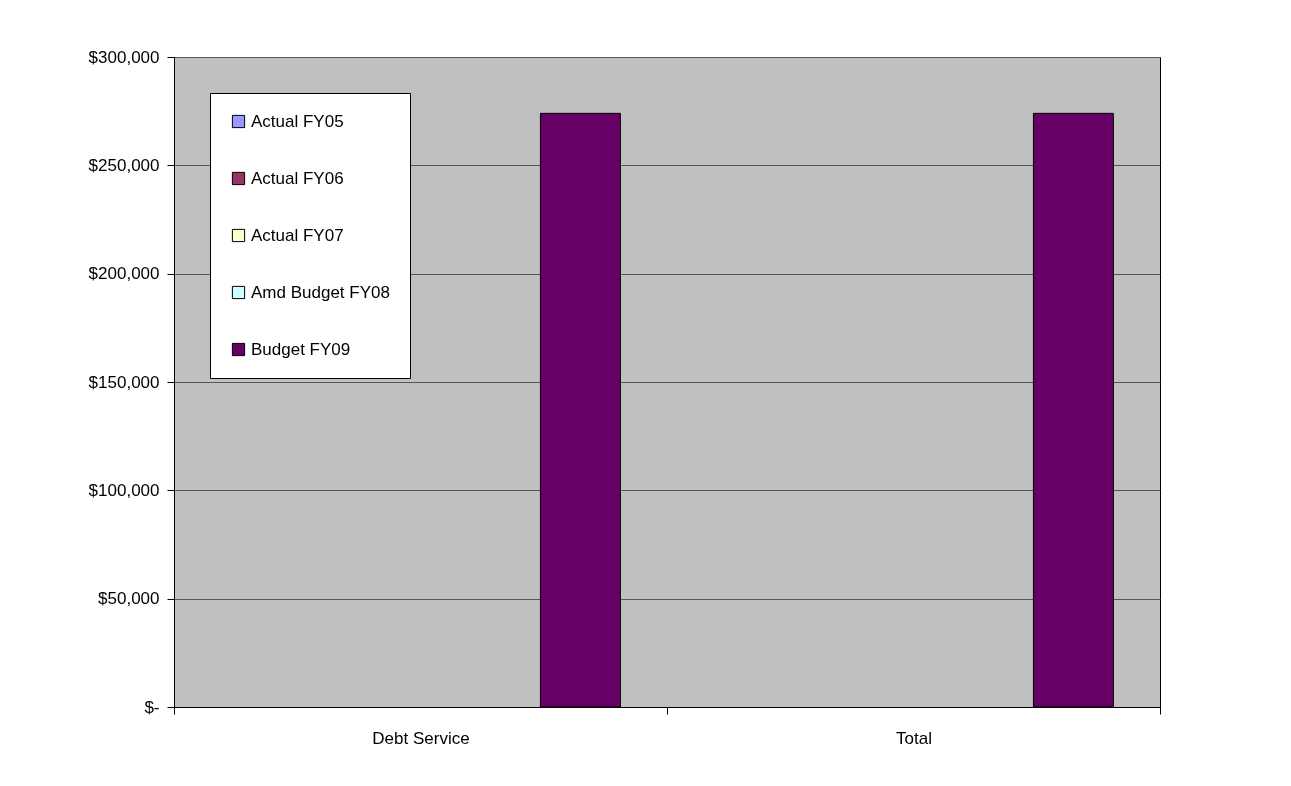  I want to click on y-tick-label: $200,000, so click(124, 274).